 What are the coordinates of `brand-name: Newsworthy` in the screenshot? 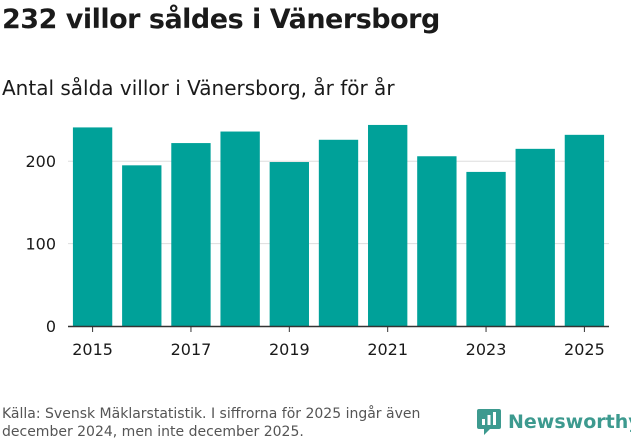 It's located at (569, 422).